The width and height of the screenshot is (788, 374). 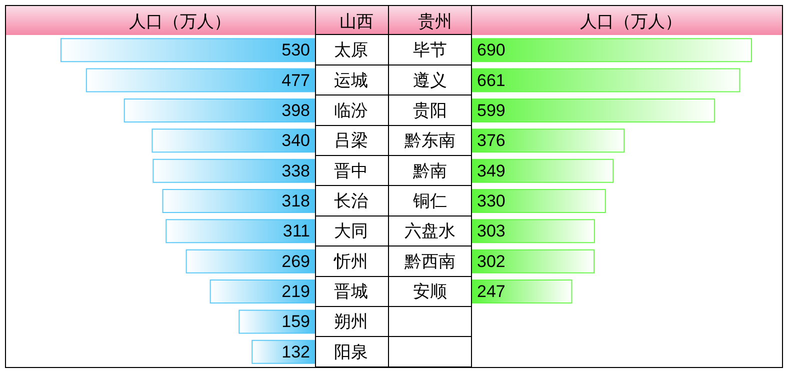 What do you see at coordinates (351, 231) in the screenshot?
I see `y-tick-label: 大同` at bounding box center [351, 231].